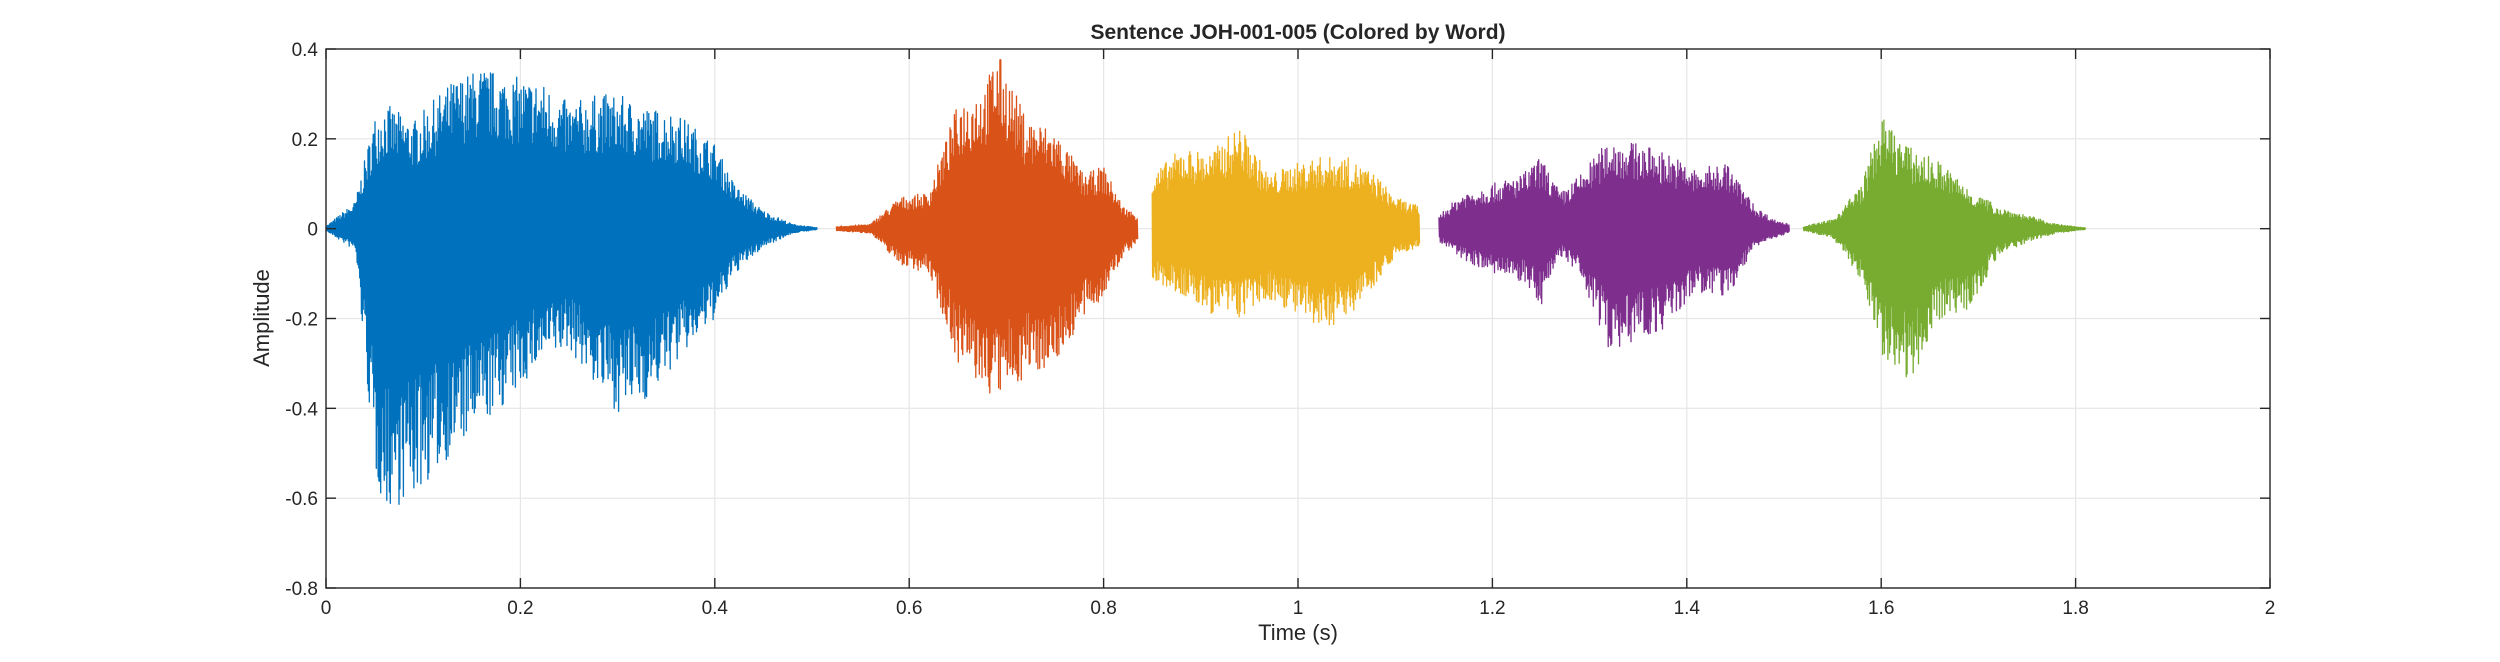 This screenshot has height=662, width=2500. What do you see at coordinates (1103, 608) in the screenshot?
I see `x-tick-label: 0.8` at bounding box center [1103, 608].